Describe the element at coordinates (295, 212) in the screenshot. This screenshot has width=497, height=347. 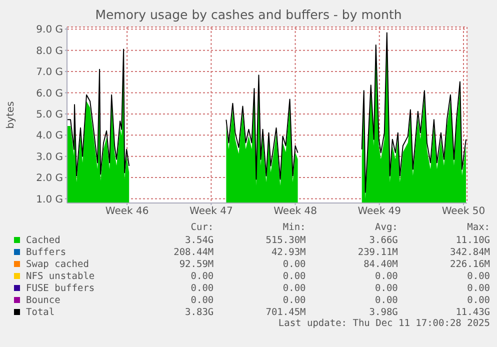
I see `x-tick-label: Week 48` at that location.